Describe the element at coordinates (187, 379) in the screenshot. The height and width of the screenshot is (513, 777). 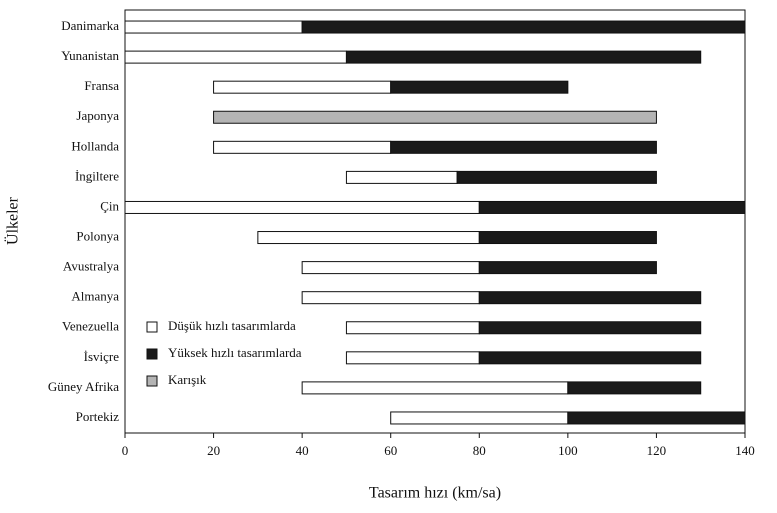
I see `legend-label: Karışık` at that location.